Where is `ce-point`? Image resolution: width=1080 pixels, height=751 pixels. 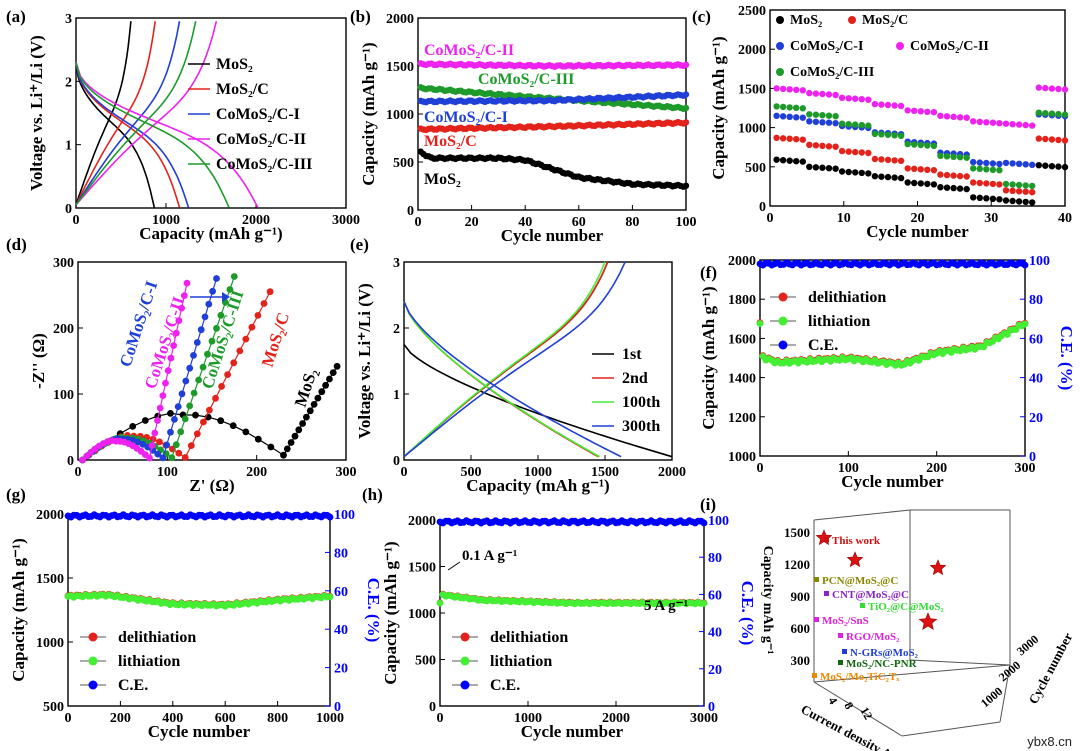
ce-point is located at coordinates (1025, 265).